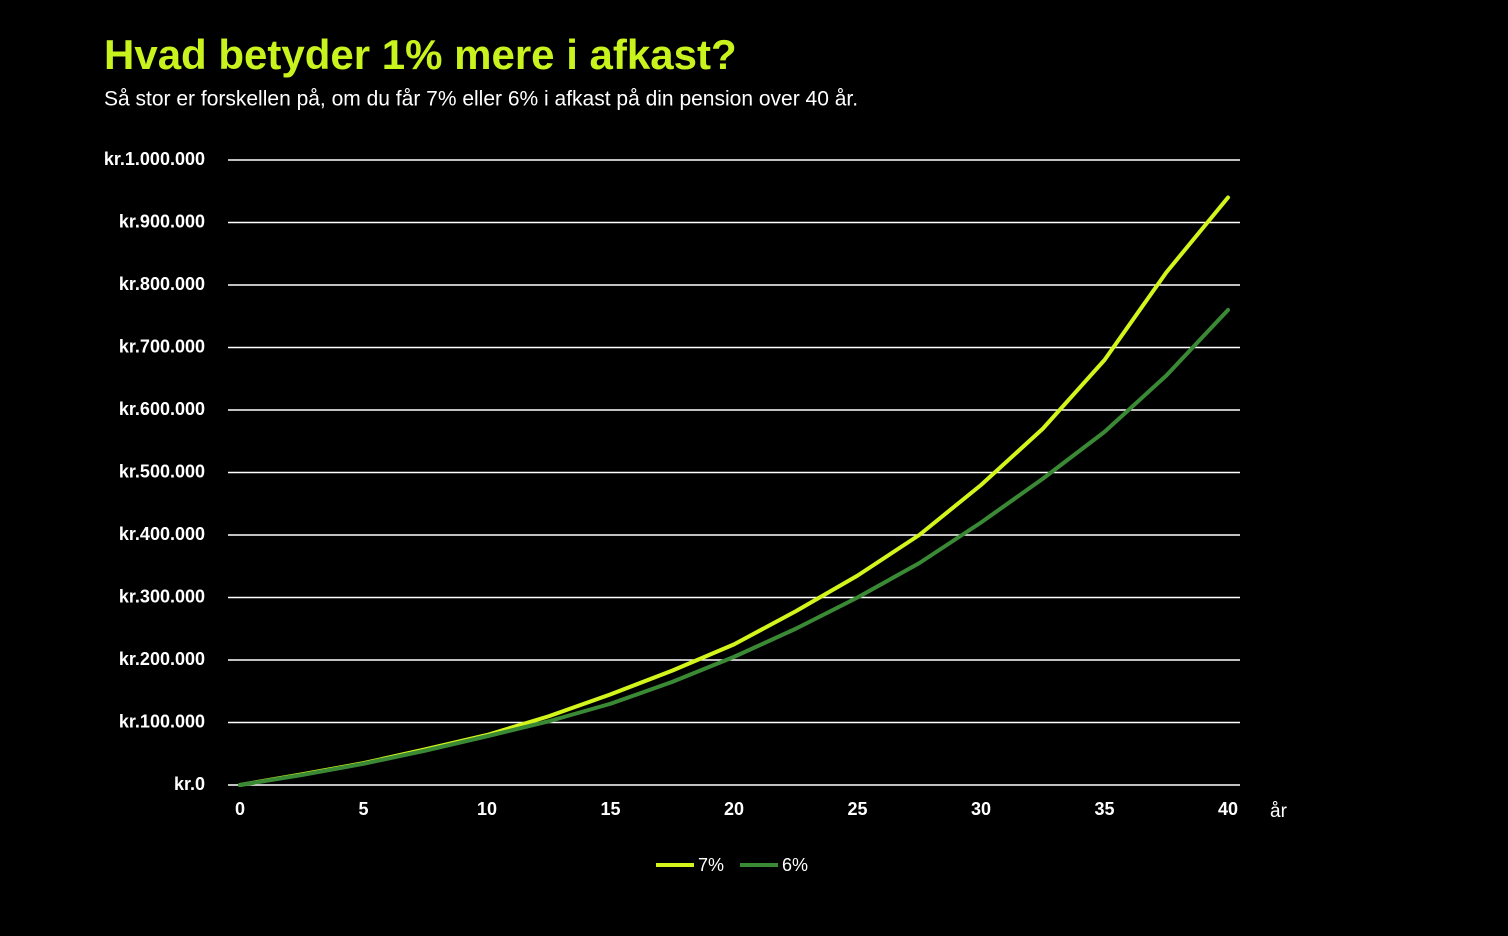  Describe the element at coordinates (240, 809) in the screenshot. I see `x-tick-label: 0` at that location.